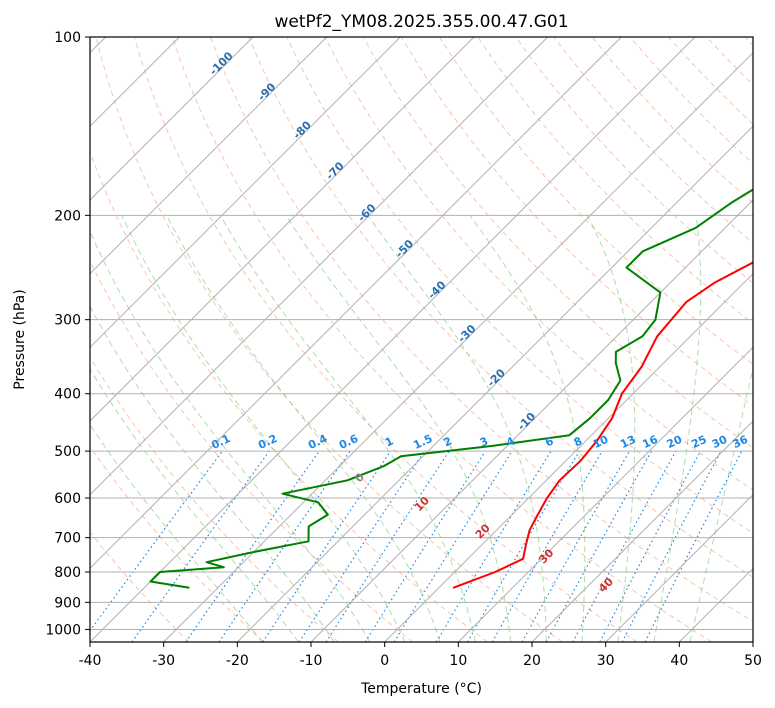 The height and width of the screenshot is (708, 775). I want to click on mixing-ratio-label: 30, so click(720, 442).